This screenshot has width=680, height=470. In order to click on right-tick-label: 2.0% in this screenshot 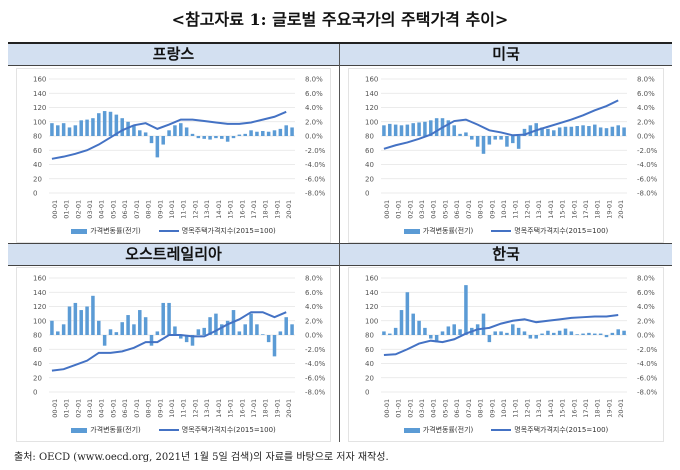, I will do `click(314, 321)`.